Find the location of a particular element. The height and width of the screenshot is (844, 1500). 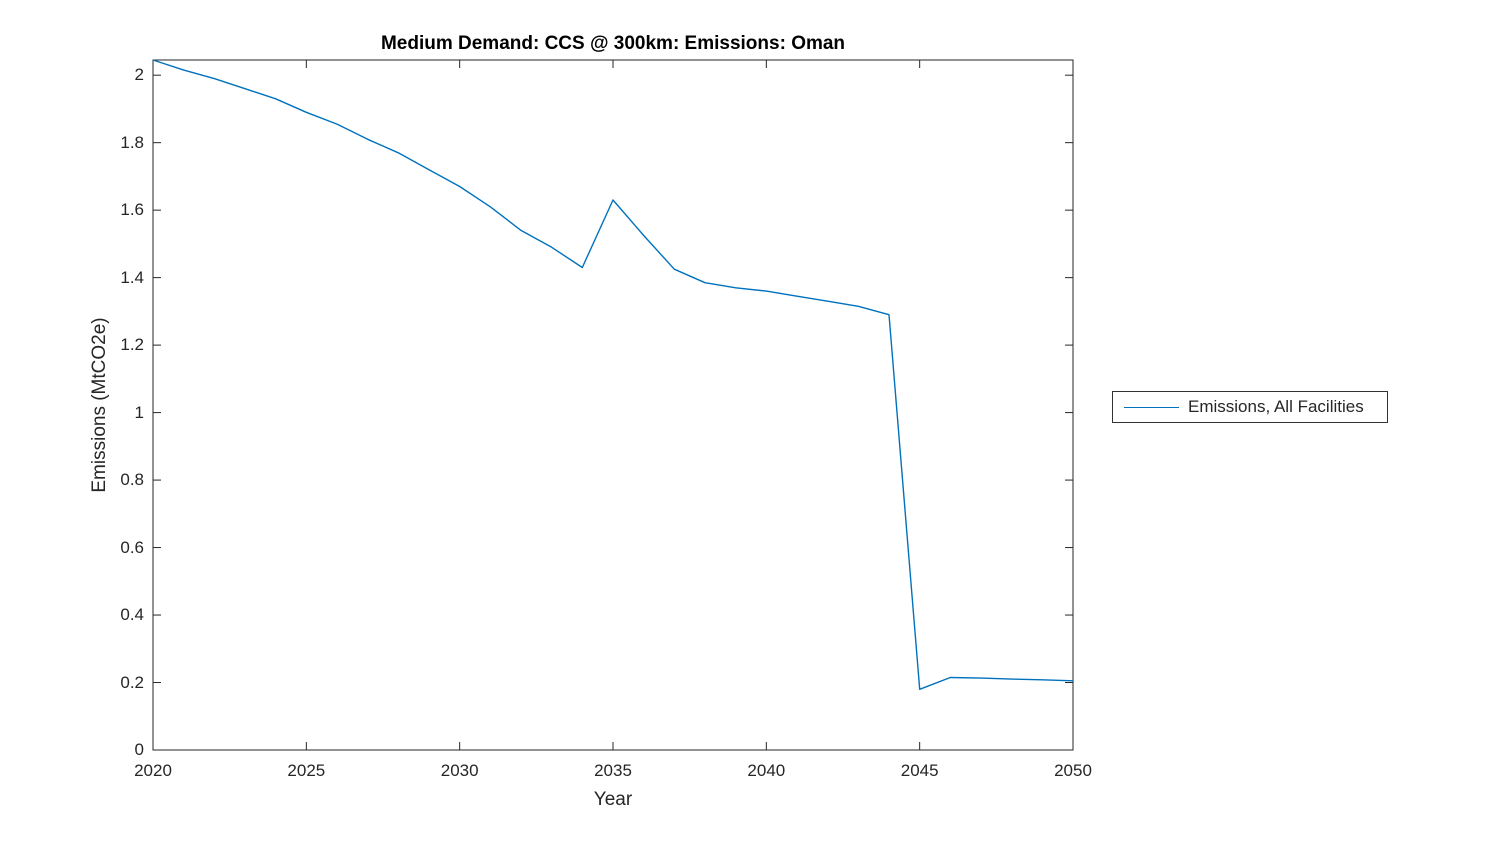

x-tick-label: 2025 is located at coordinates (306, 770).